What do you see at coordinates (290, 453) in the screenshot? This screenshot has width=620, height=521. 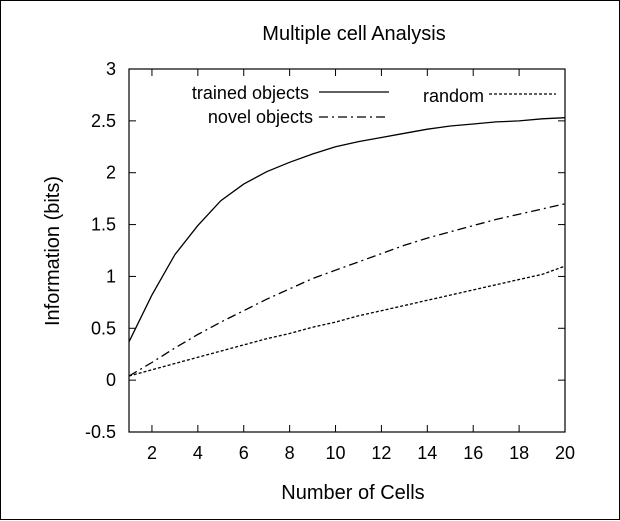 I see `x-tick-label: 8` at bounding box center [290, 453].